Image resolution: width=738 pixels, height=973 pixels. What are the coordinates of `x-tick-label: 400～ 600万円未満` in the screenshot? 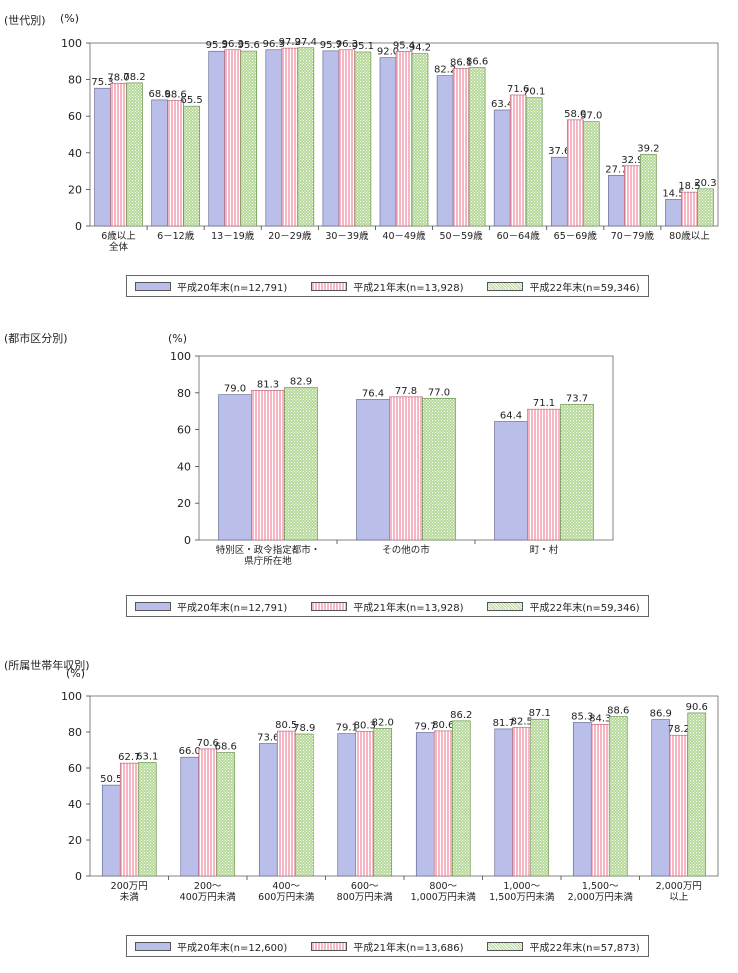 It's located at (286, 892).